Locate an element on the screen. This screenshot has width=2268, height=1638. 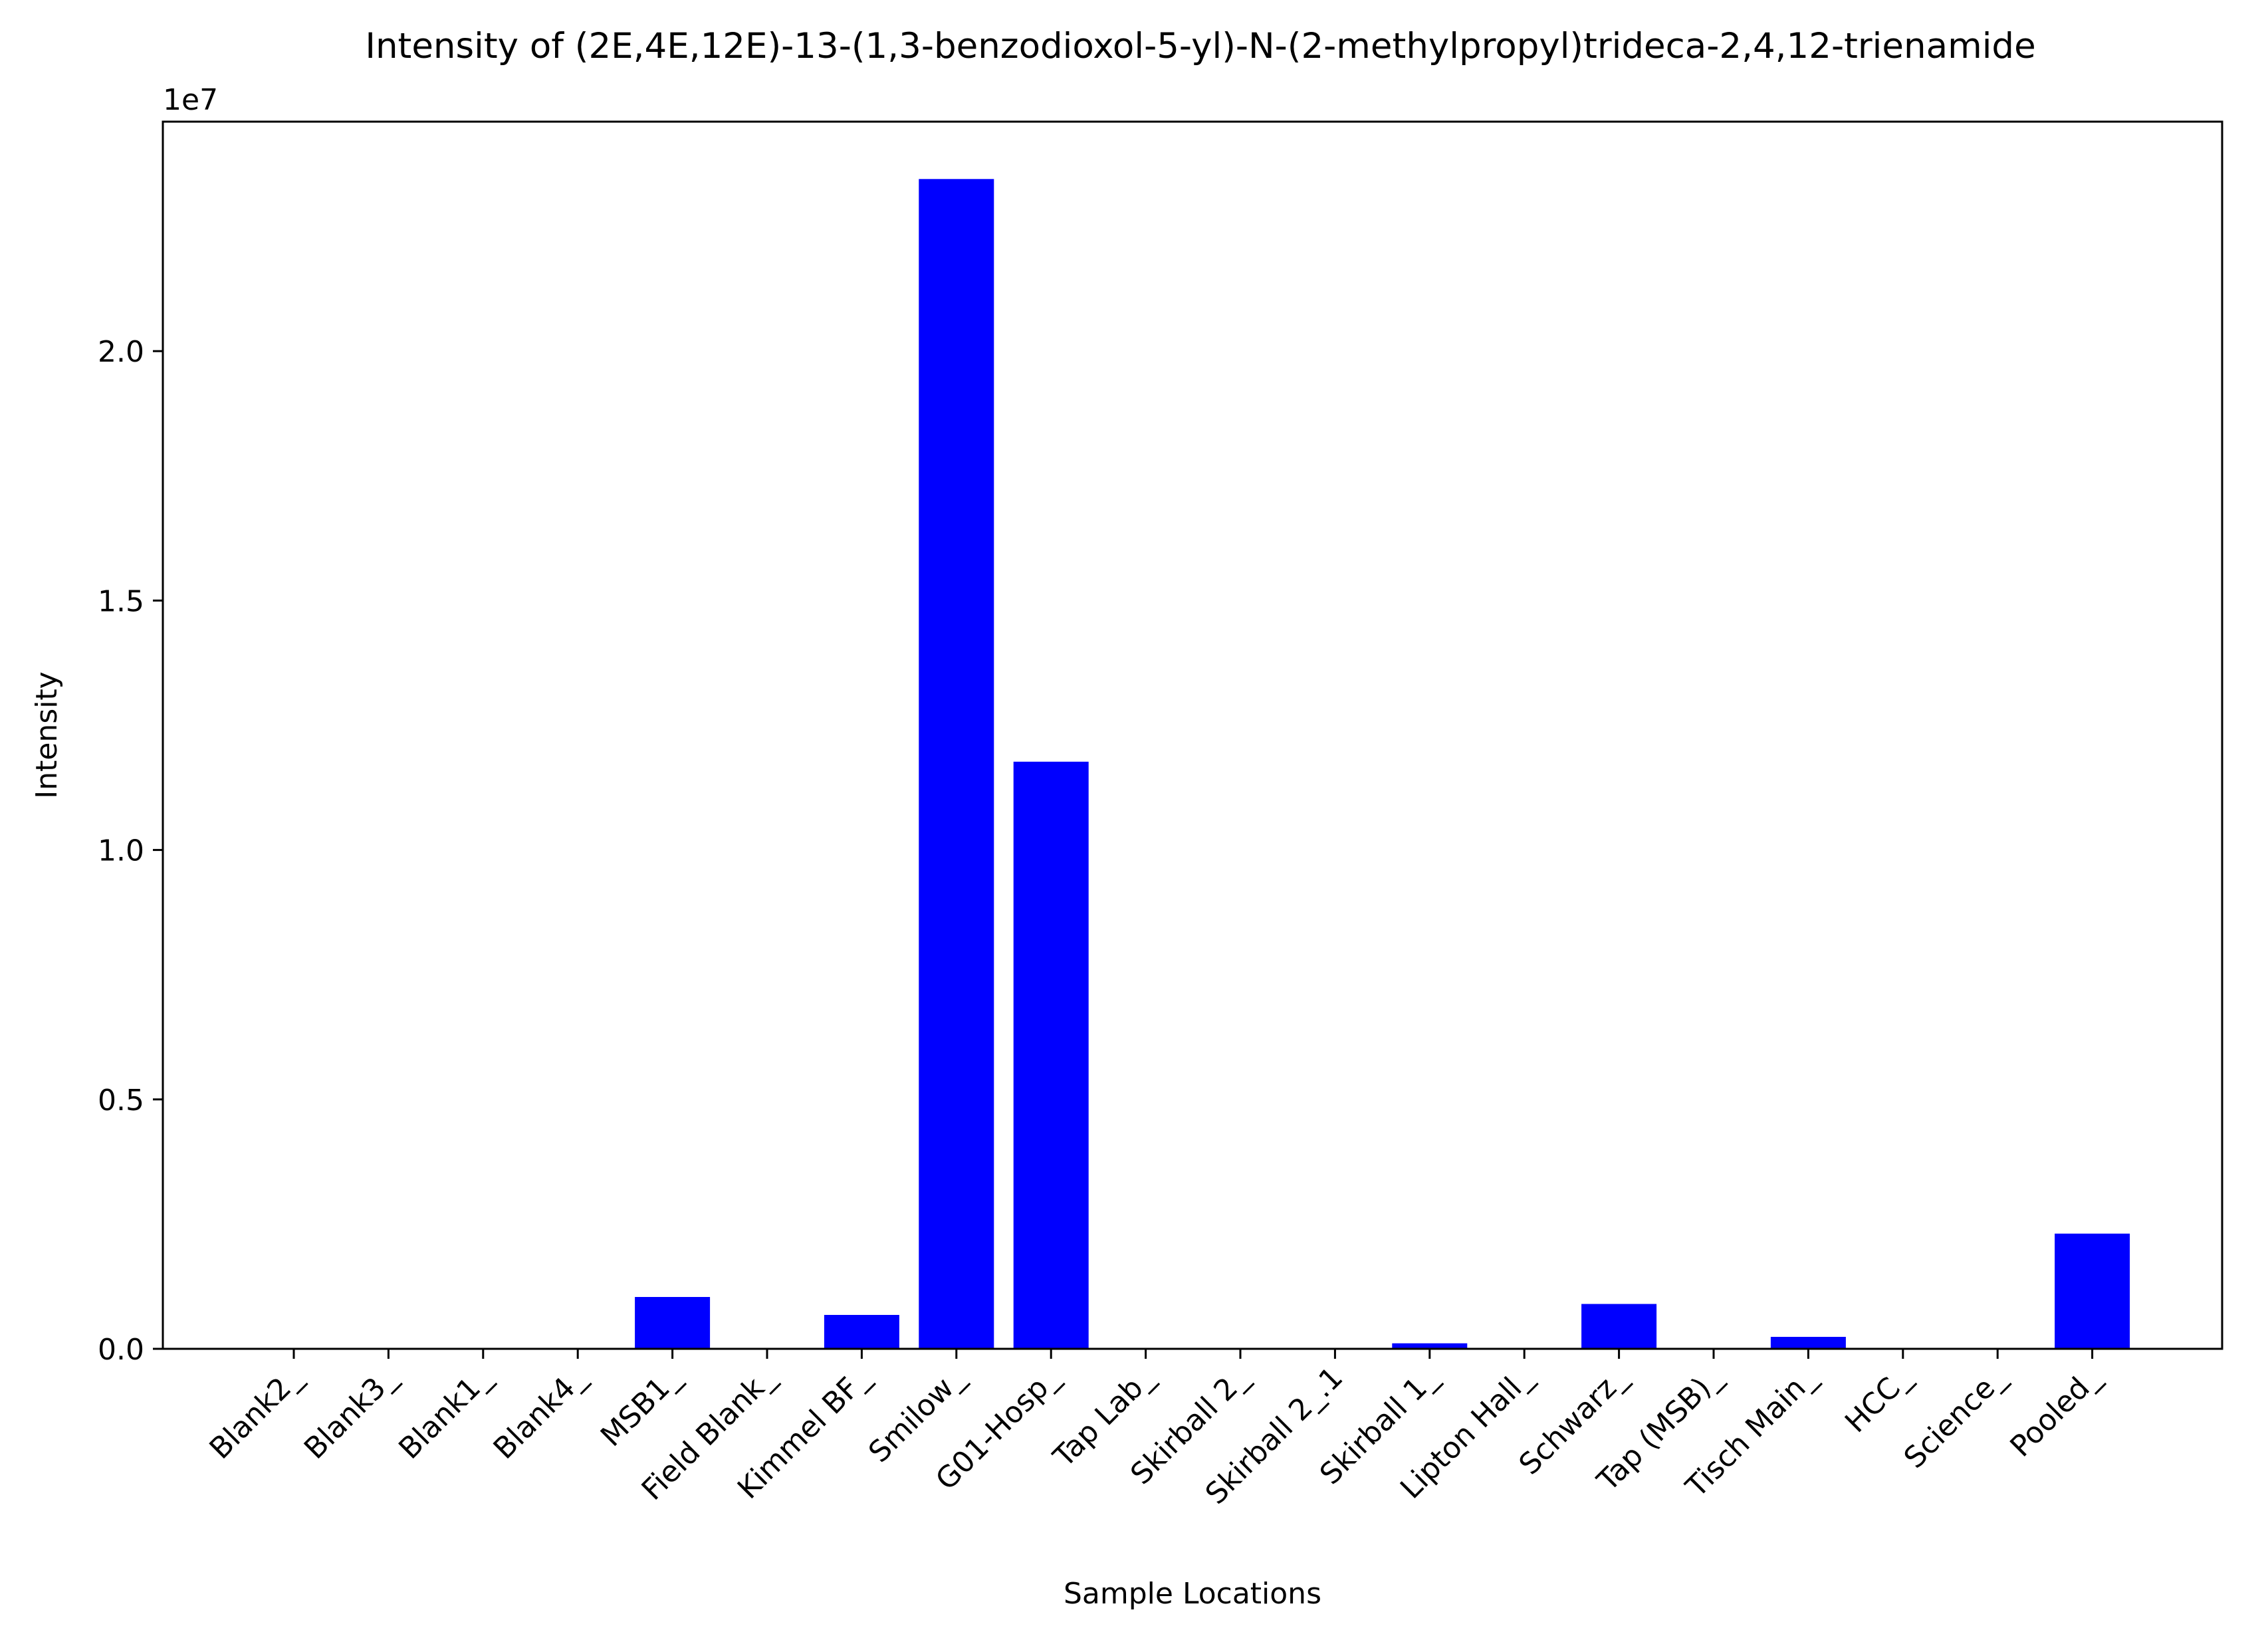
x-tick-label: Blank4_ is located at coordinates (540, 1413).